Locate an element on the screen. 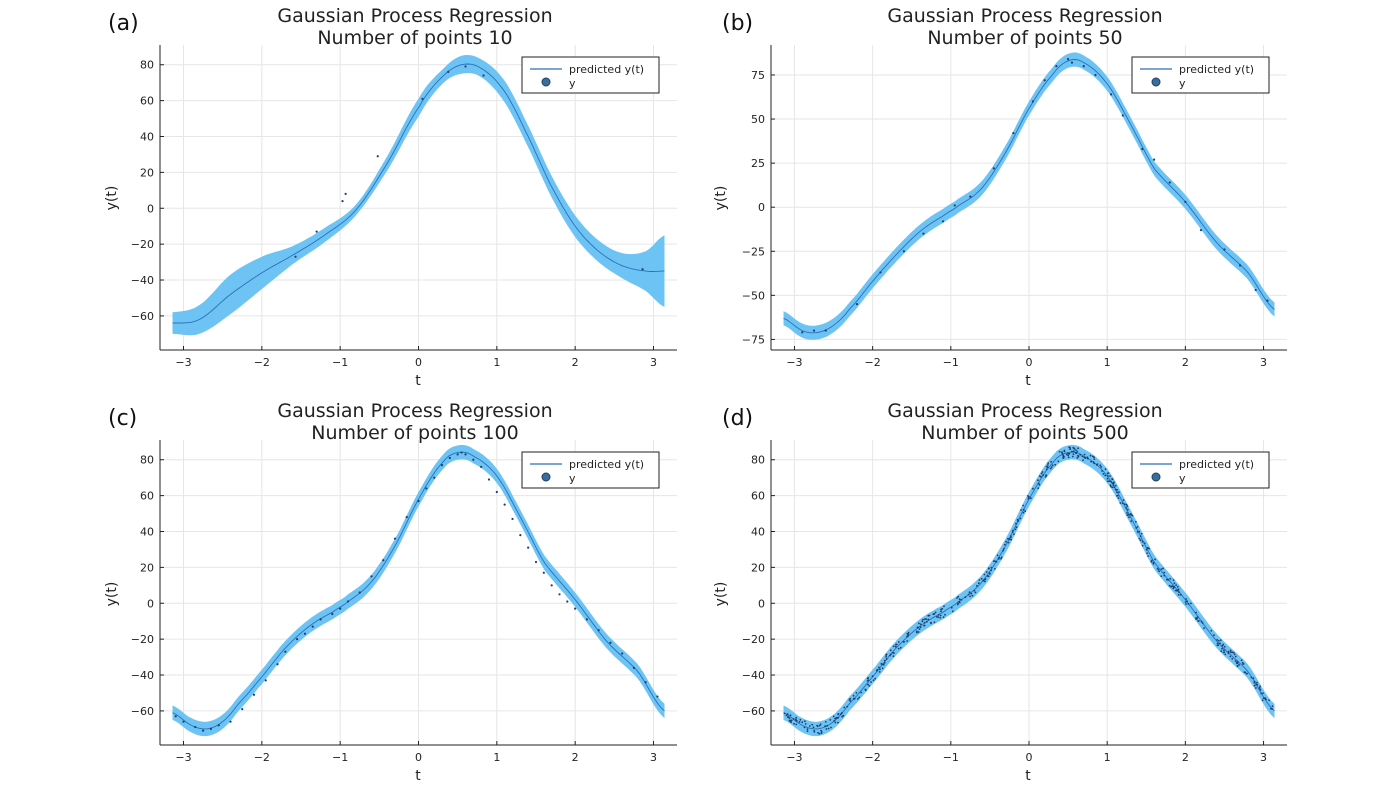  x-tick-label: 1 is located at coordinates (496, 757).